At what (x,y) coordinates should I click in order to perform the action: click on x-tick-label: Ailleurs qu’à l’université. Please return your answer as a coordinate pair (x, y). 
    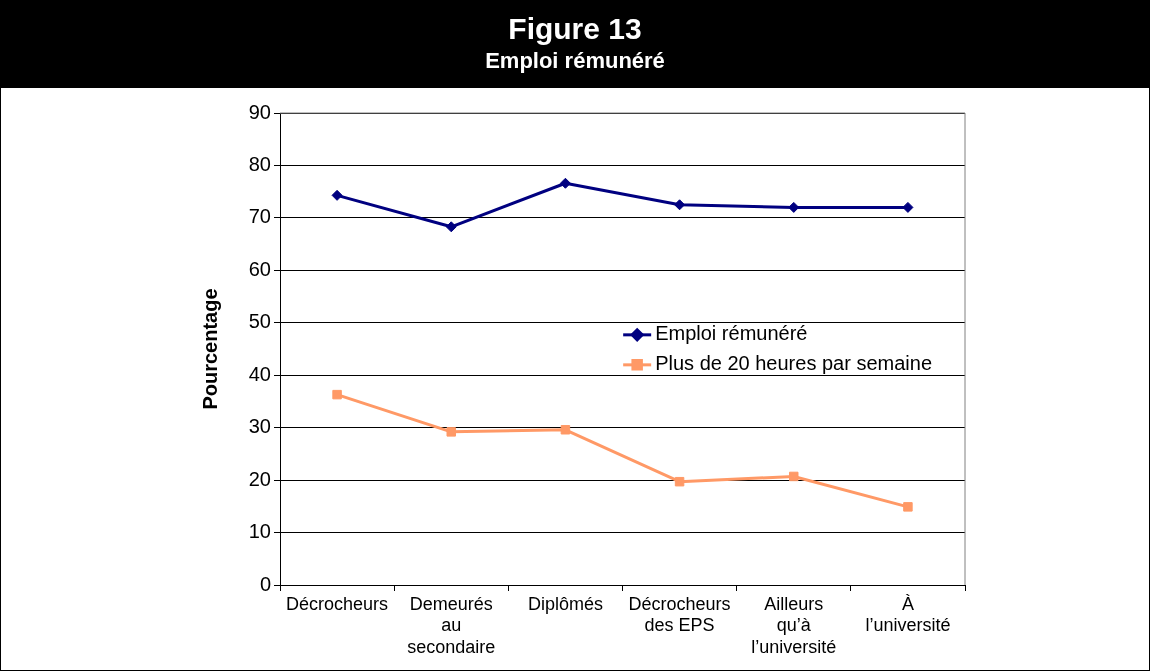
    Looking at the image, I should click on (794, 625).